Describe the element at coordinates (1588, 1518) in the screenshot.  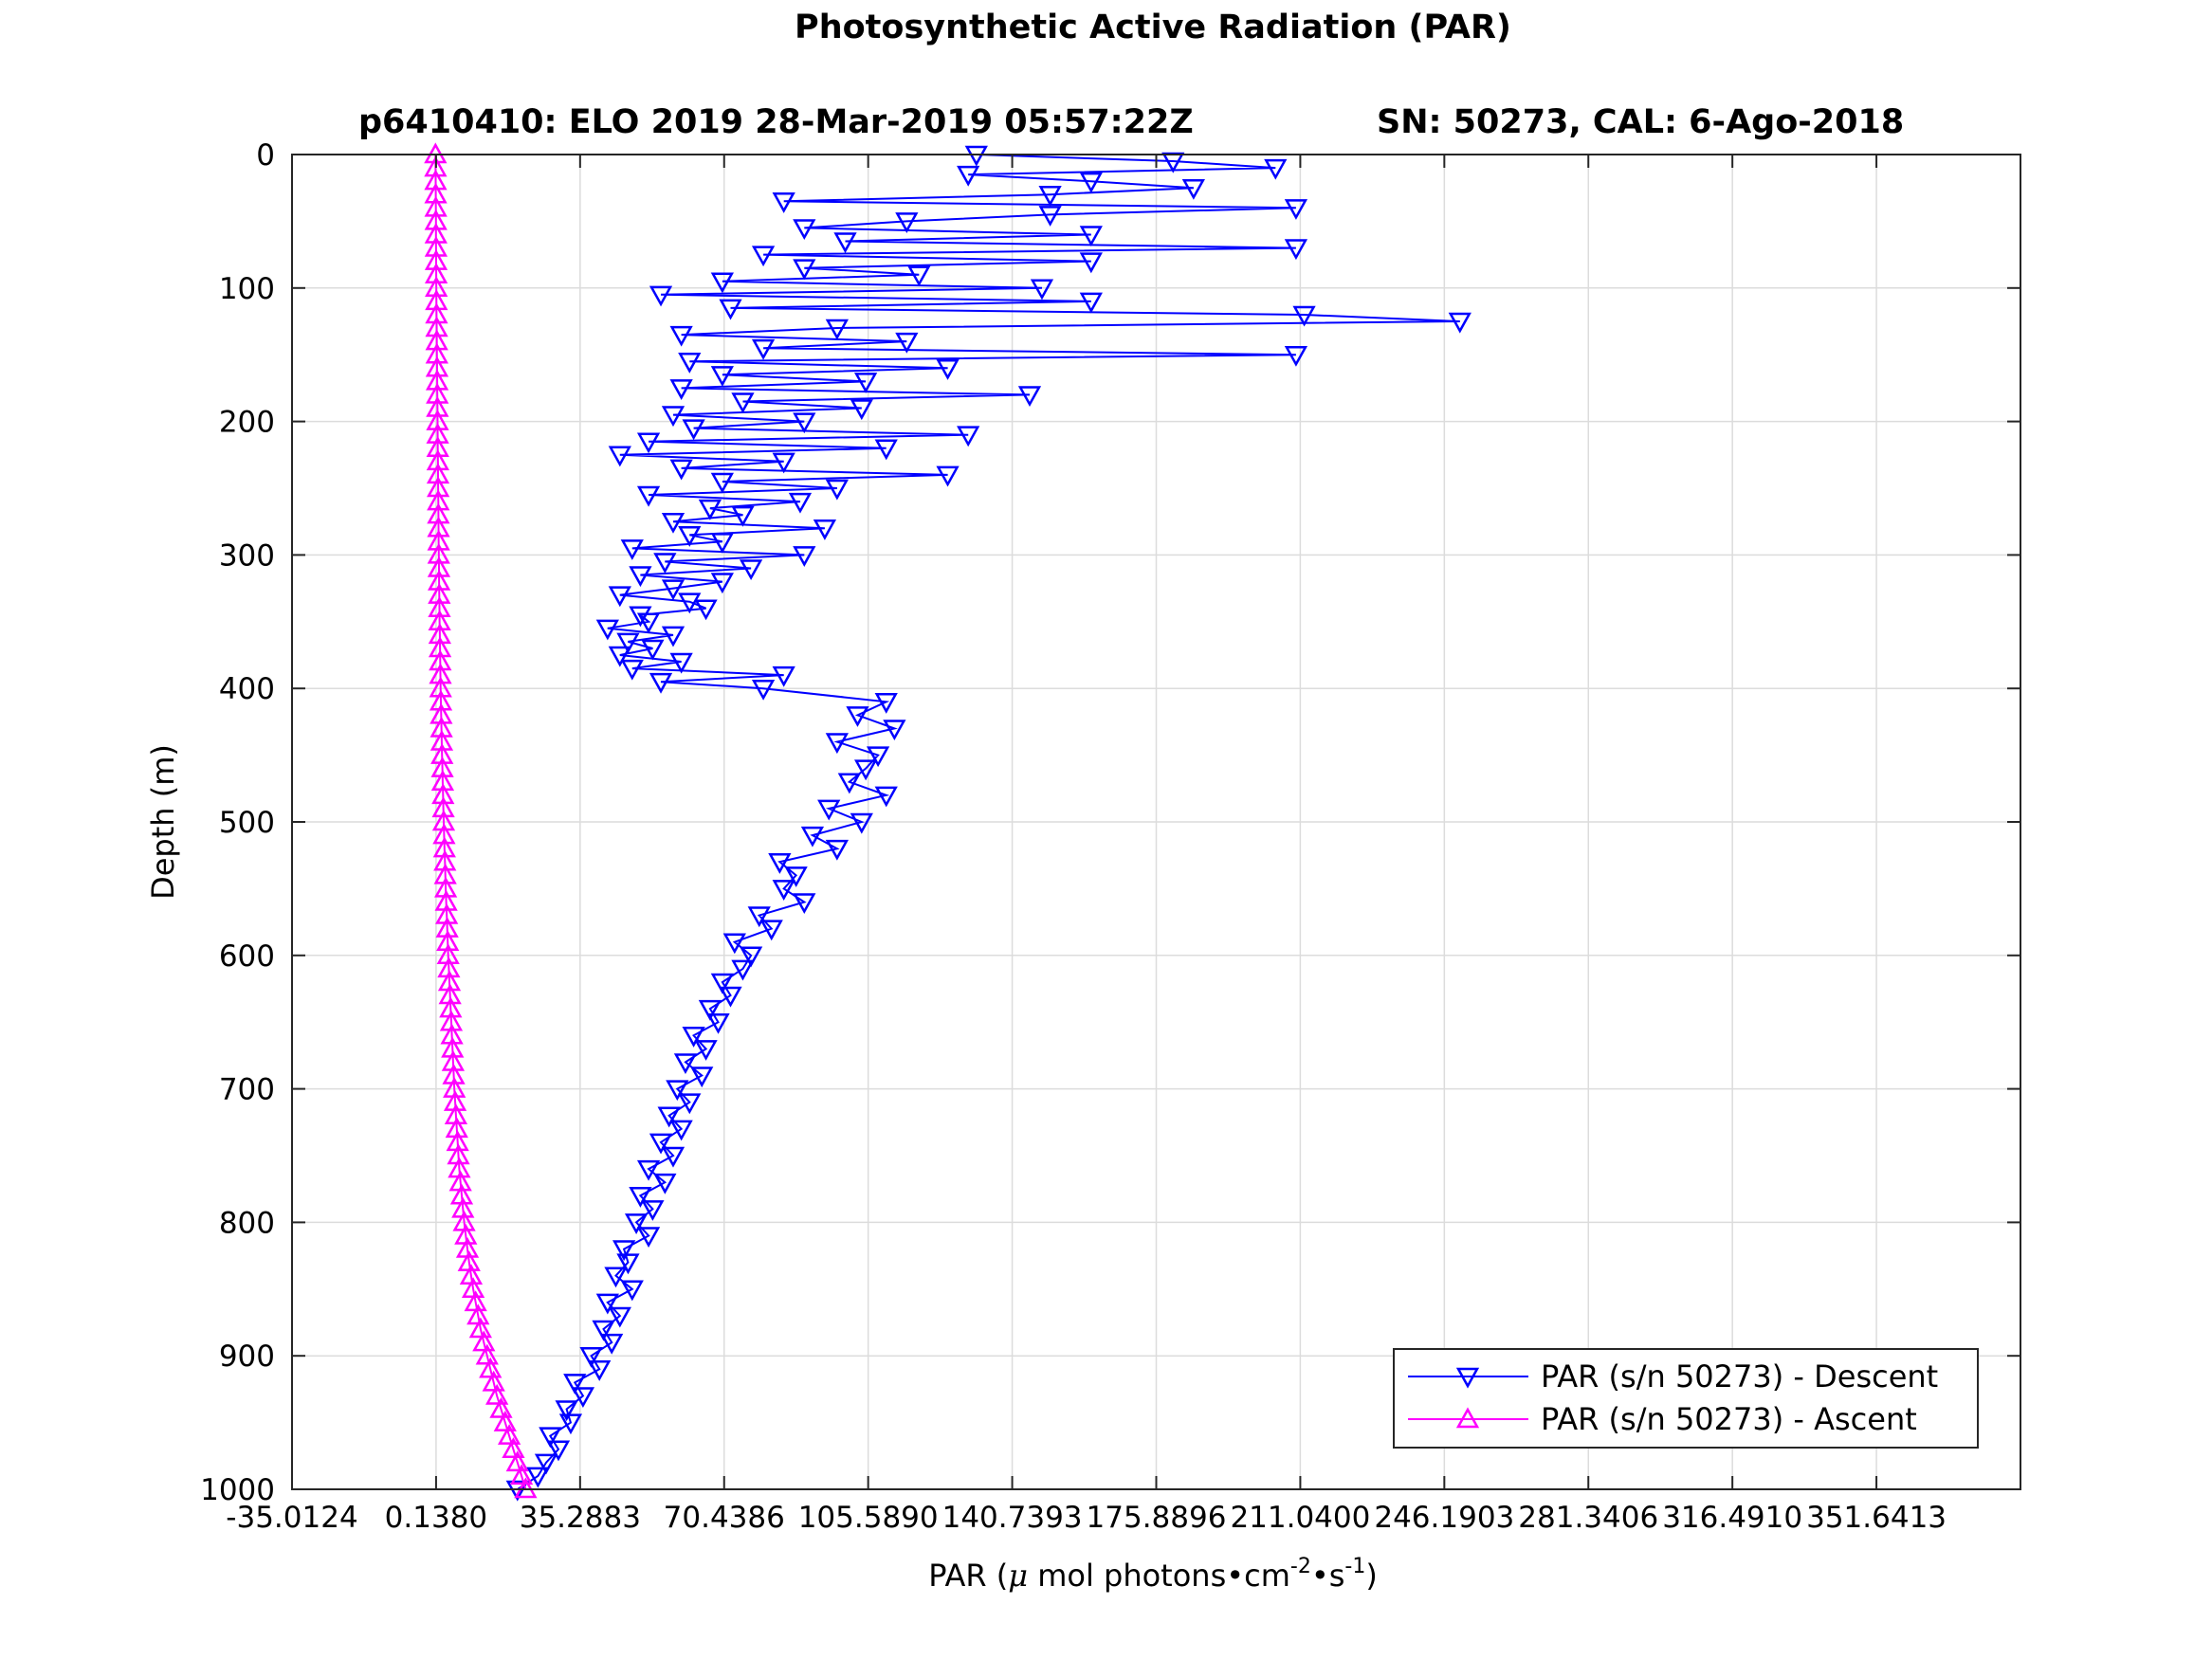
I see `x-tick-label: 281.3406` at that location.